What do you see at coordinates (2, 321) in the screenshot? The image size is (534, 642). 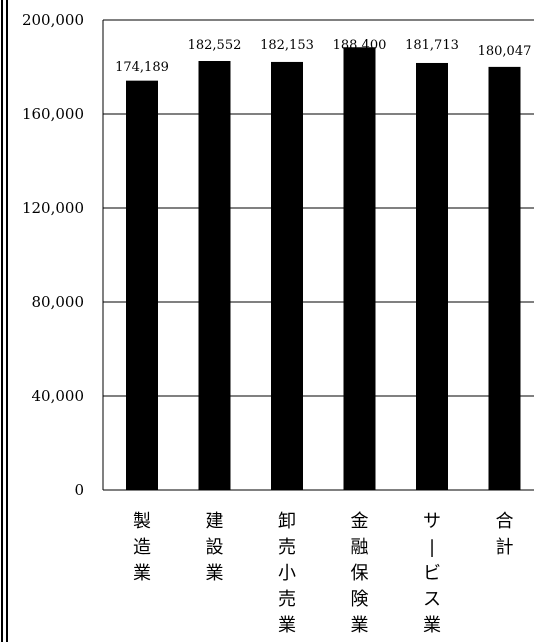 I see `left-frame-outer` at bounding box center [2, 321].